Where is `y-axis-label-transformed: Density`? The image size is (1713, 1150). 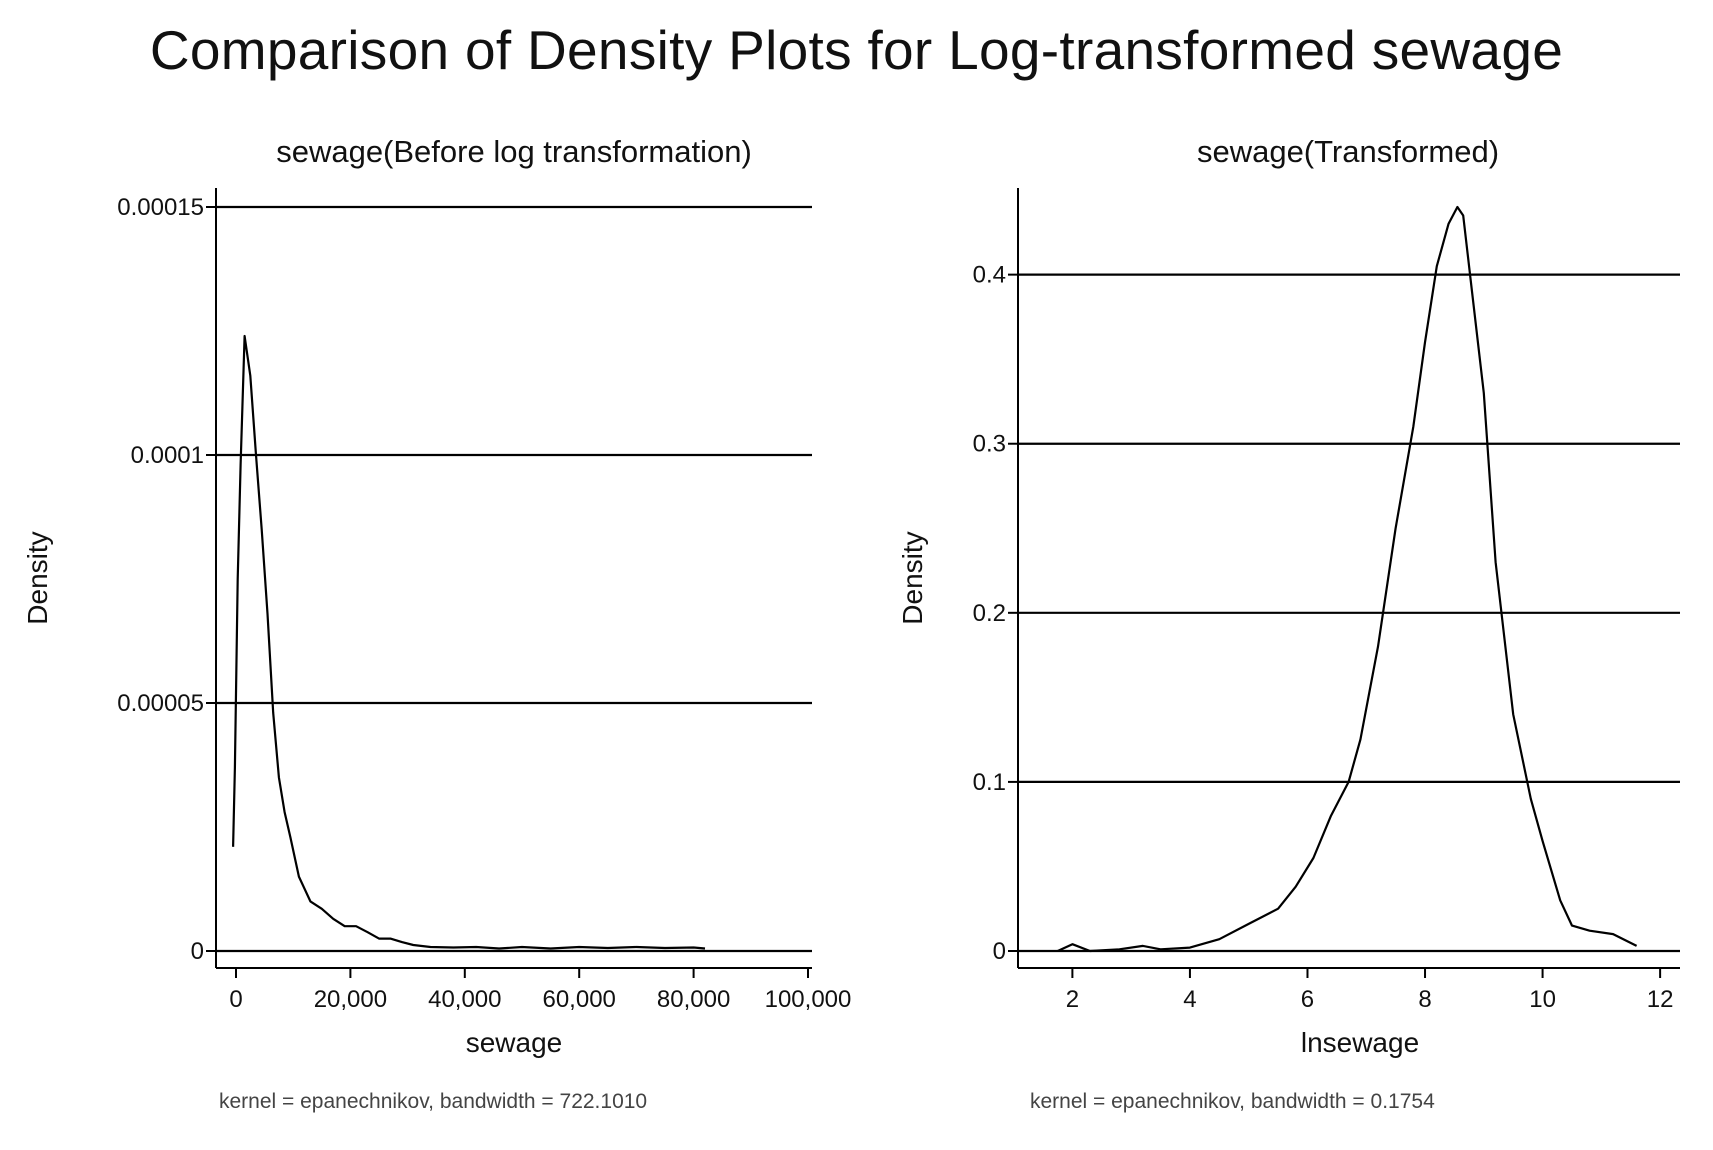 y-axis-label-transformed: Density is located at coordinates (912, 577).